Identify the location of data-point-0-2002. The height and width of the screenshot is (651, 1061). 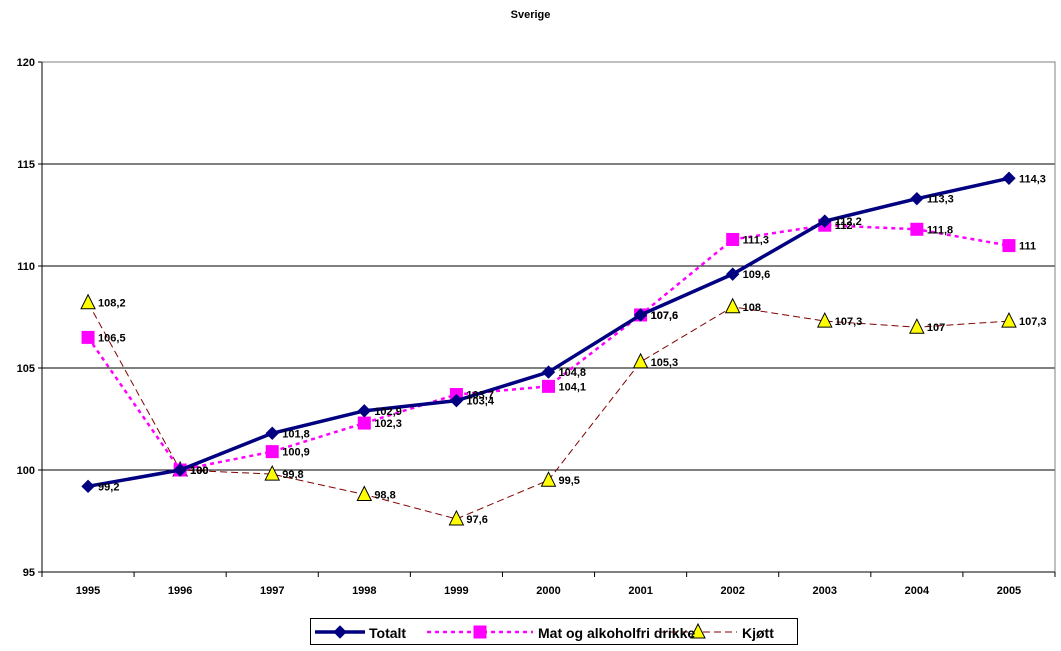
(732, 274).